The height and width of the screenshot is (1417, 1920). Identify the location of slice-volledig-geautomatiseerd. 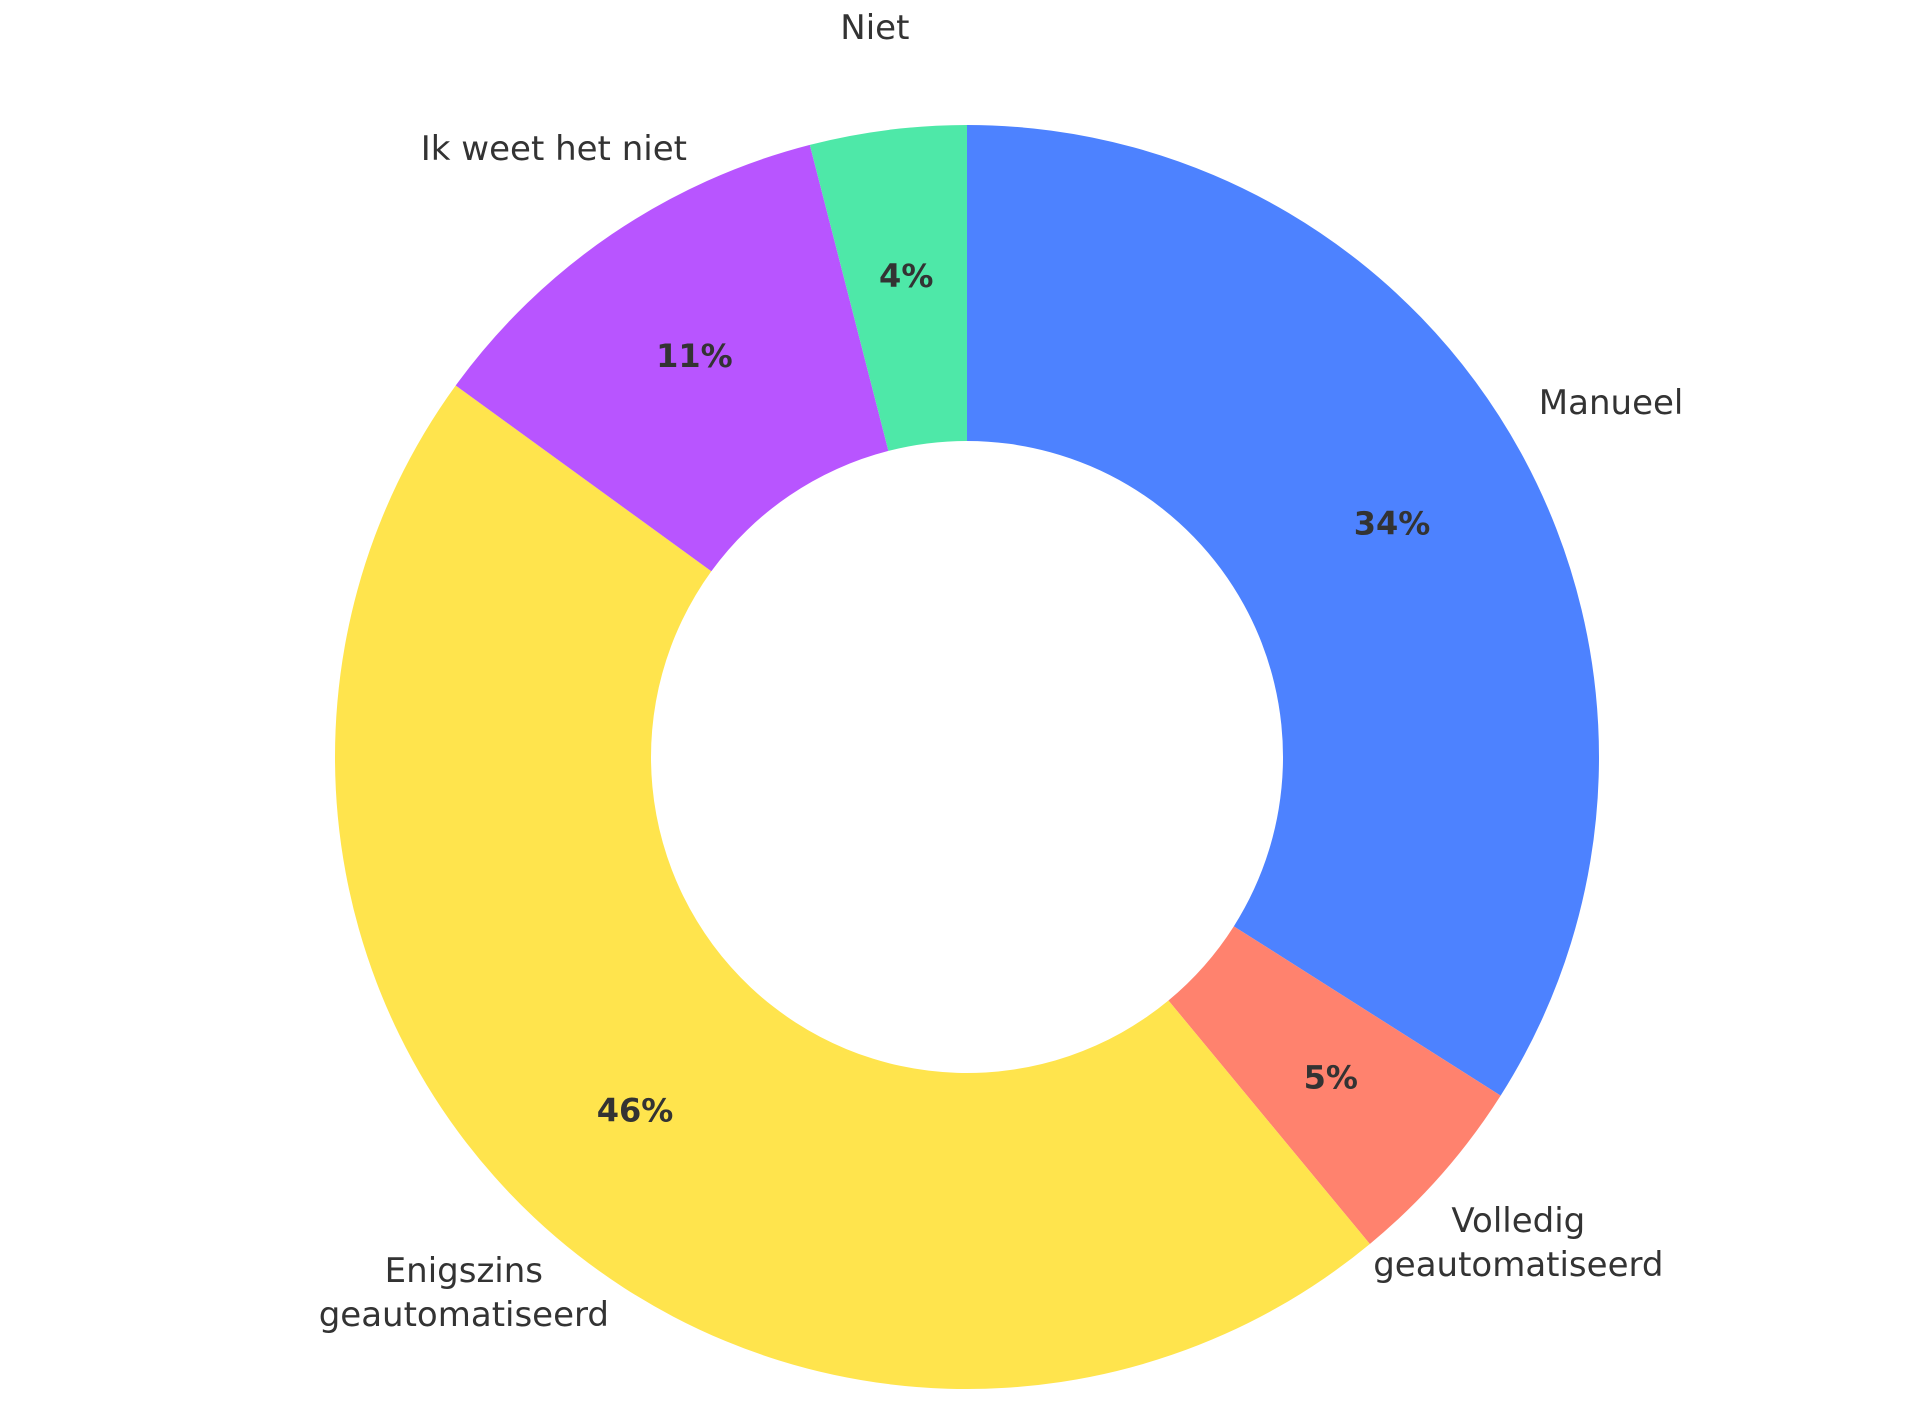
(1334, 1085).